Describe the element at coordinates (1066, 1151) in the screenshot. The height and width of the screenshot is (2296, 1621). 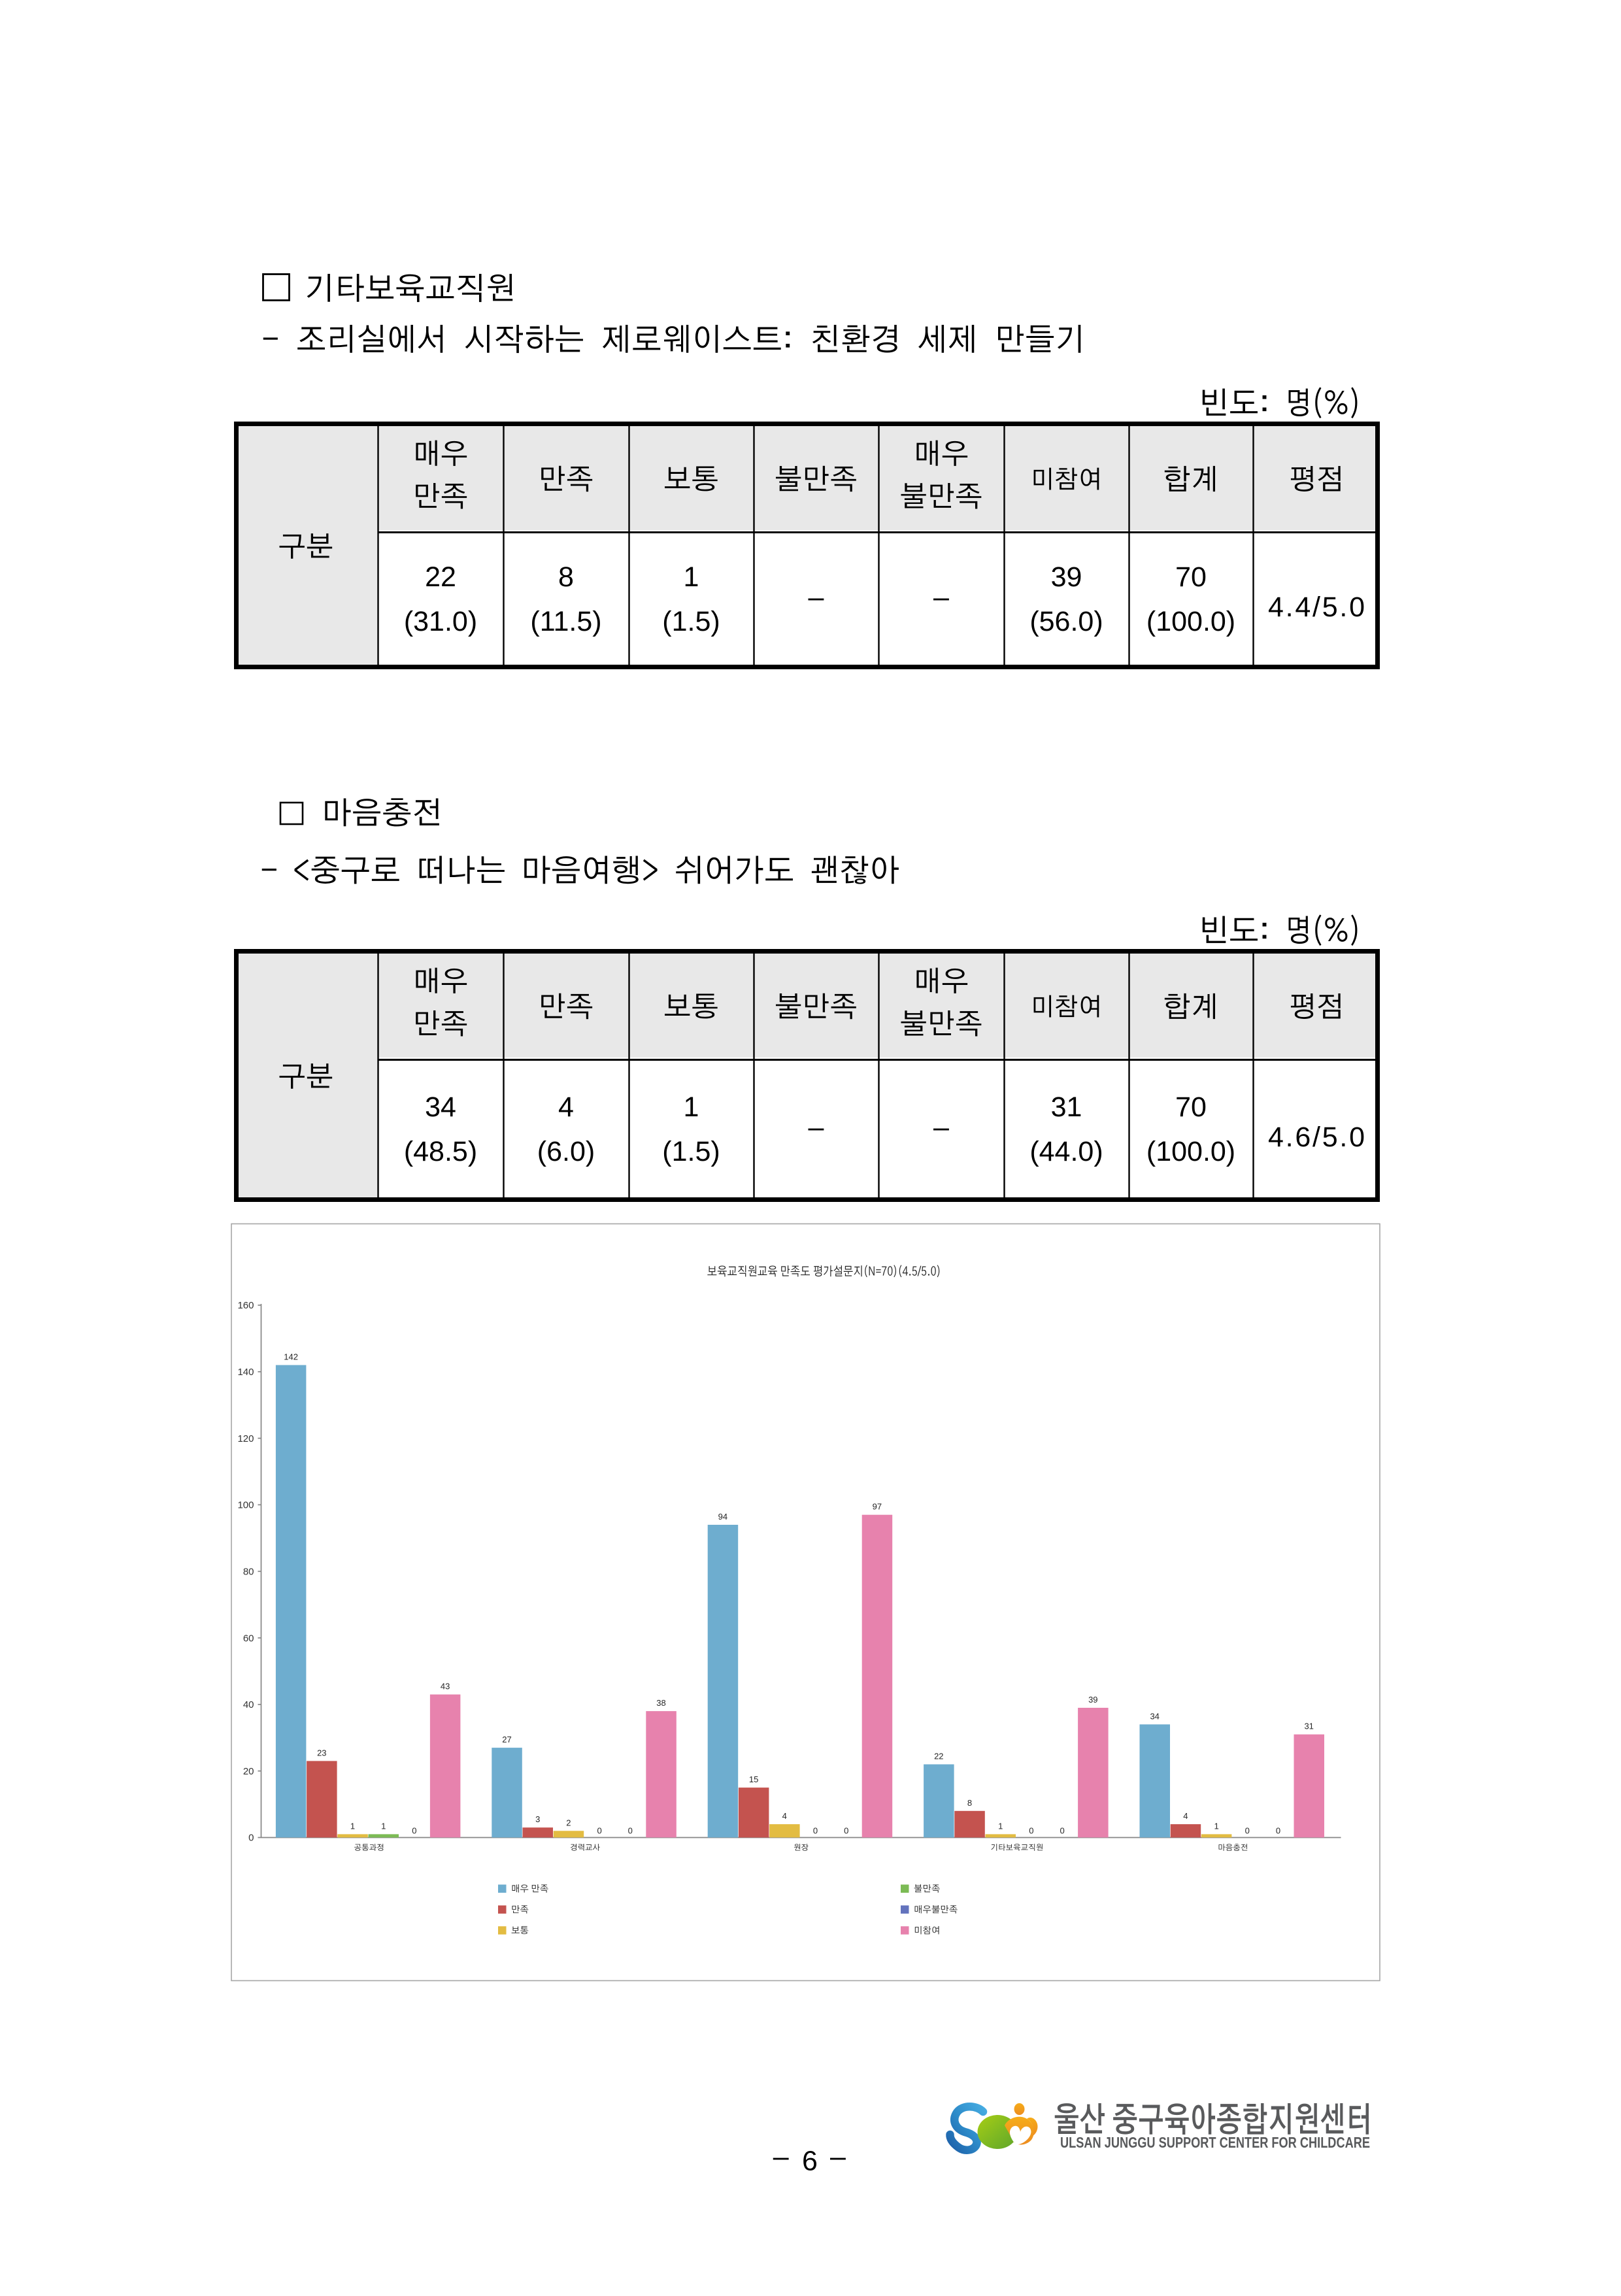
I see `svg-text: (44.0)` at that location.